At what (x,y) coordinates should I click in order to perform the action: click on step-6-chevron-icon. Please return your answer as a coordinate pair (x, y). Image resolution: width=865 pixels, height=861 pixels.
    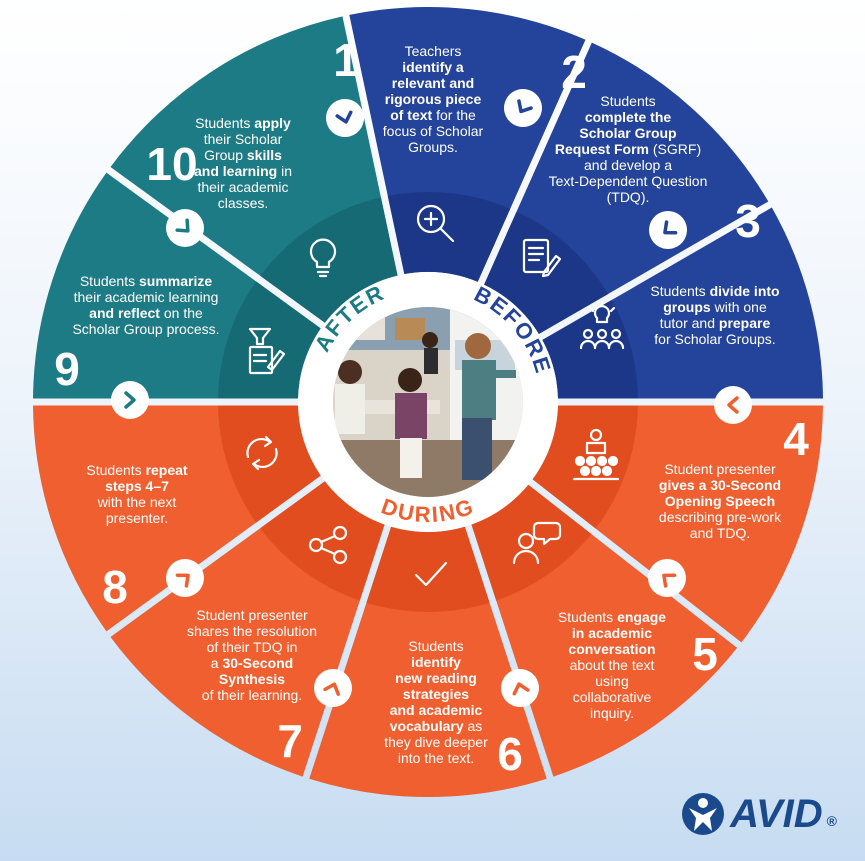
    Looking at the image, I should click on (520, 688).